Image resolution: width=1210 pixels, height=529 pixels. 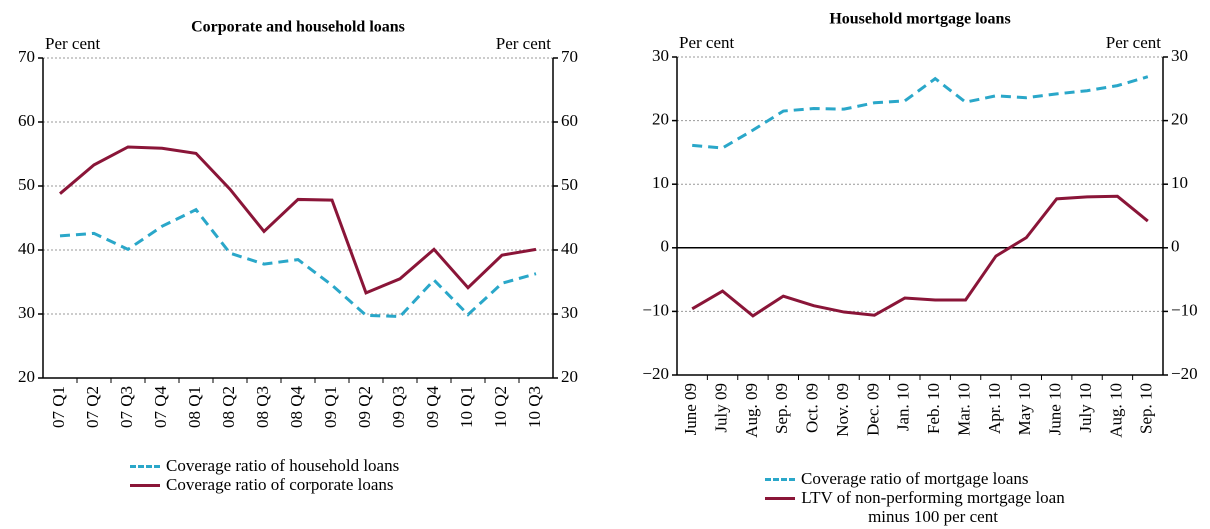 I want to click on y2-tick-label: 70, so click(x=569, y=56).